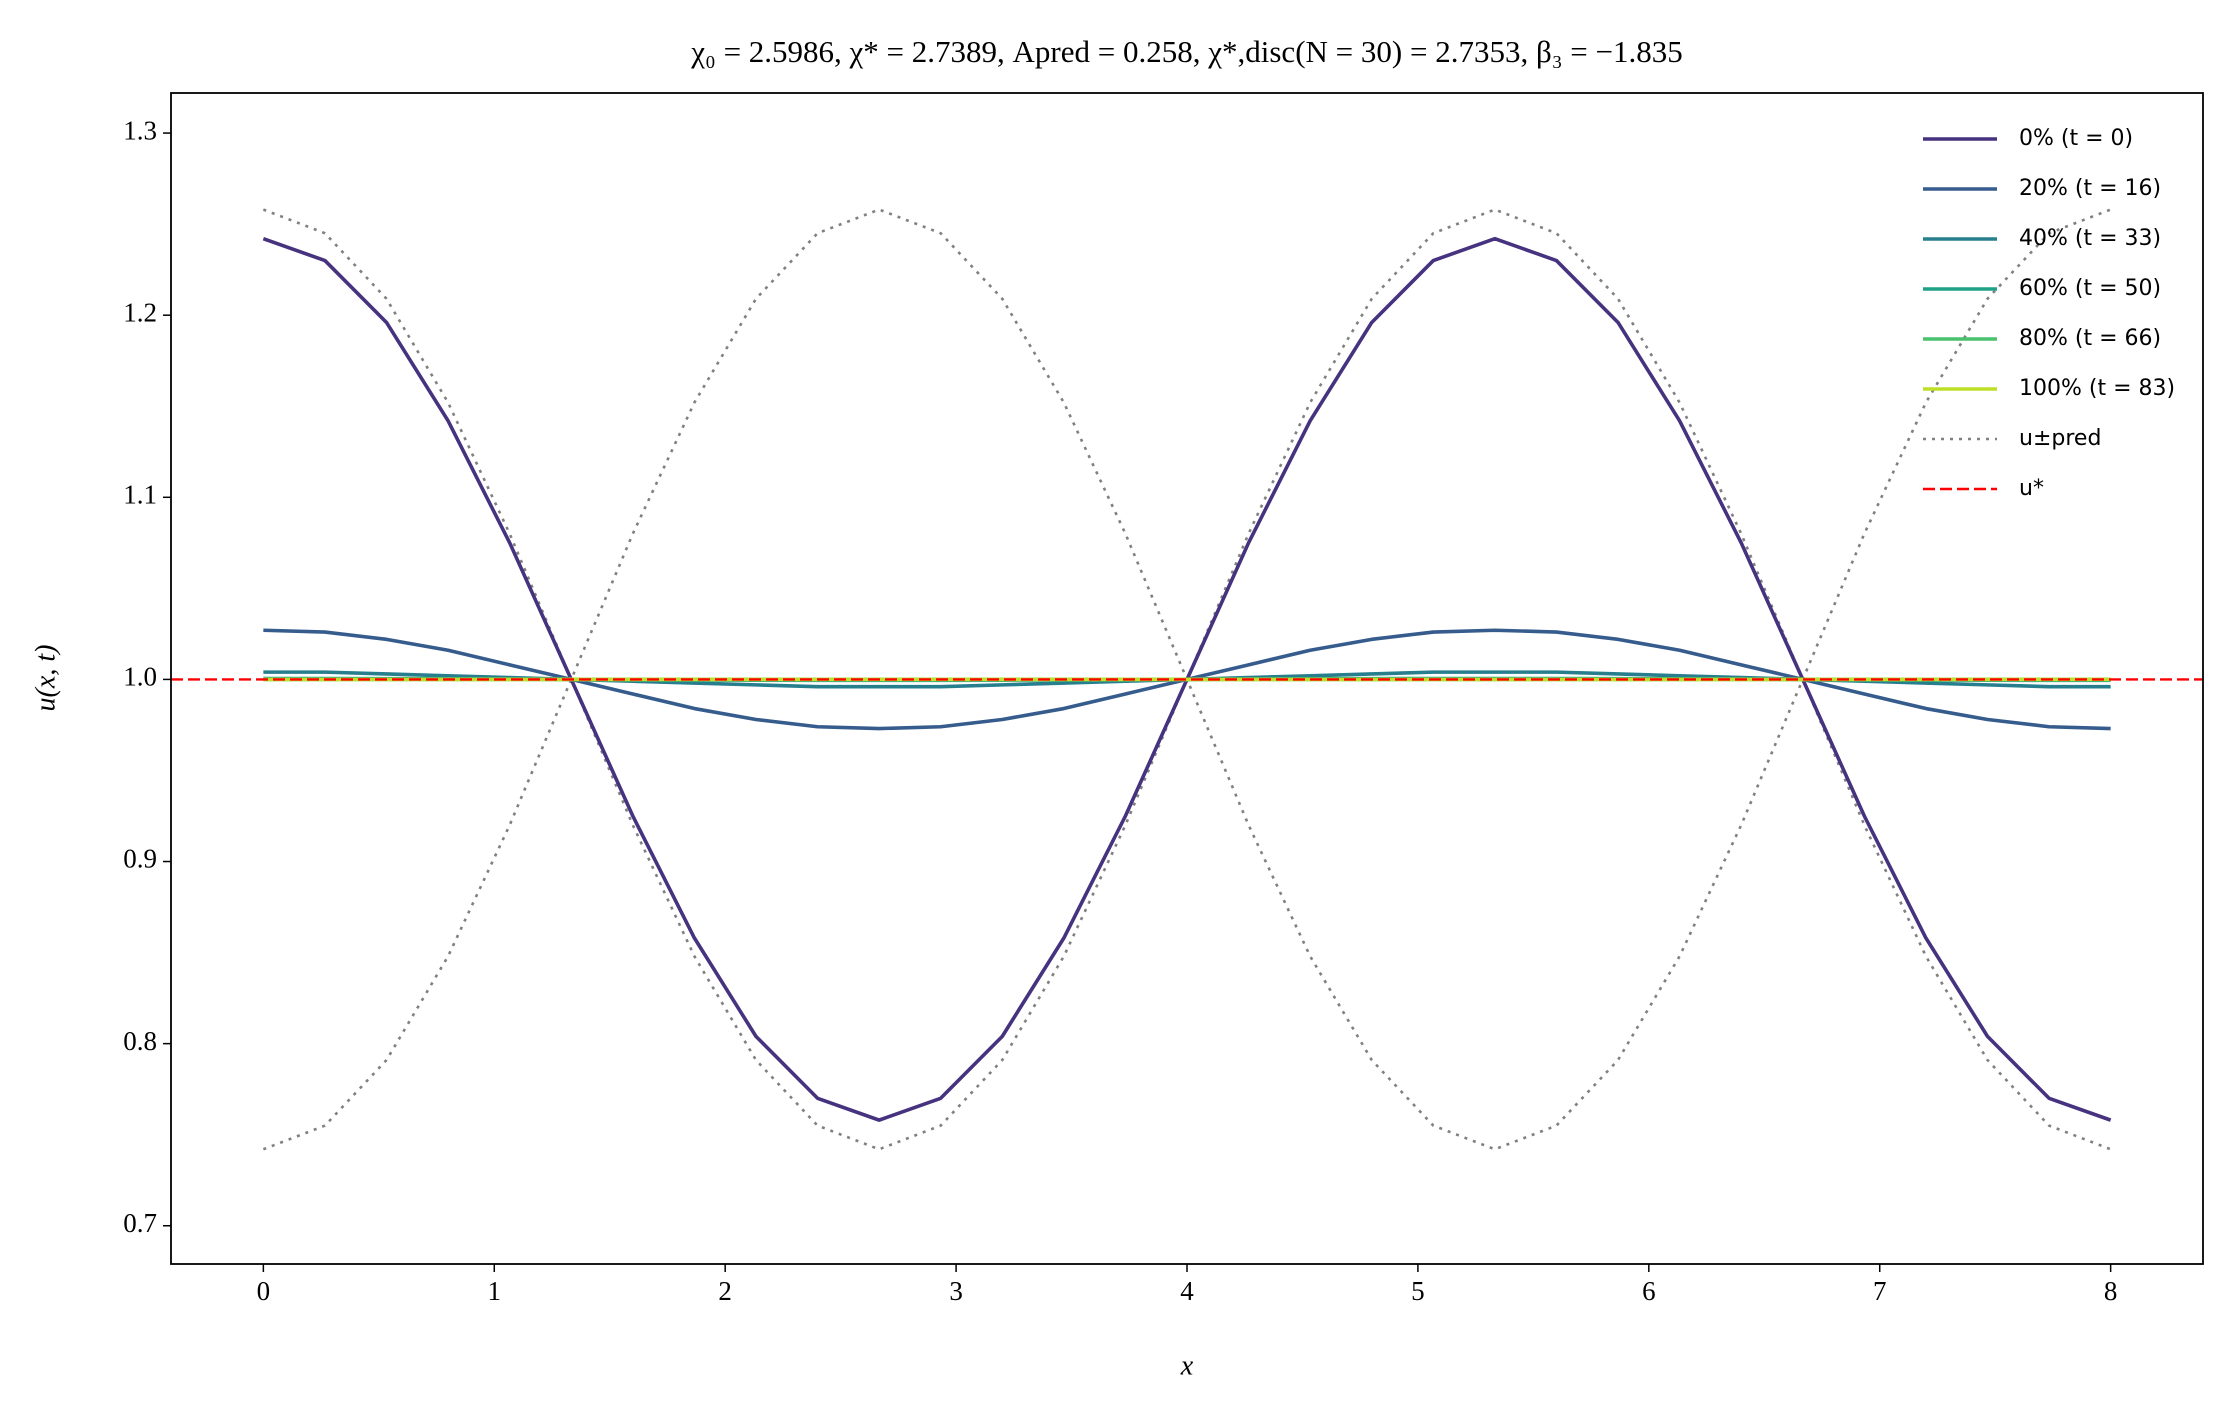  I want to click on legend-label: u±pred, so click(2060, 438).